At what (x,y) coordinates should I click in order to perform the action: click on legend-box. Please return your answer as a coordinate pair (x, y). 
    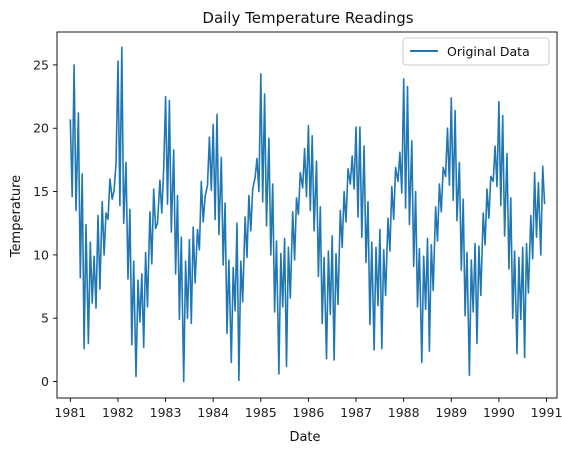
    Looking at the image, I should click on (476, 51).